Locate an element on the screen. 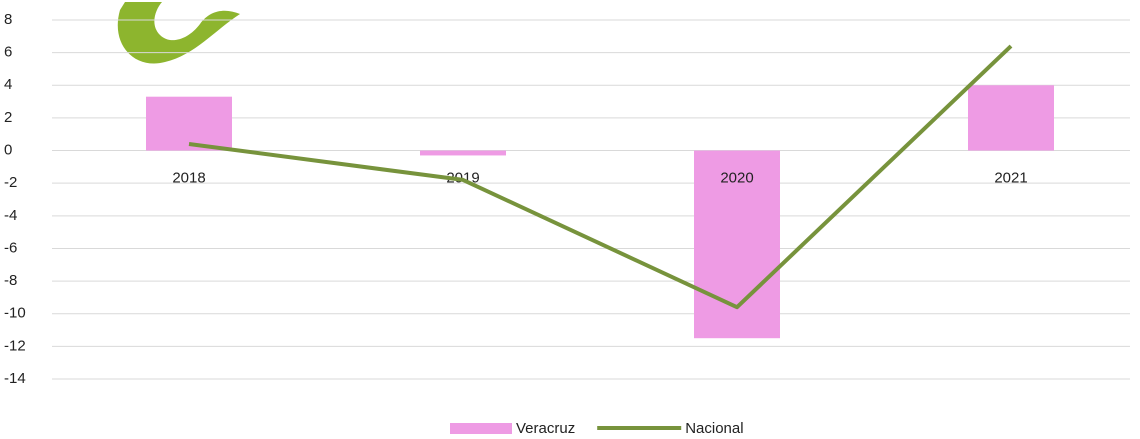 The height and width of the screenshot is (439, 1140). legend-label: Nacional is located at coordinates (714, 428).